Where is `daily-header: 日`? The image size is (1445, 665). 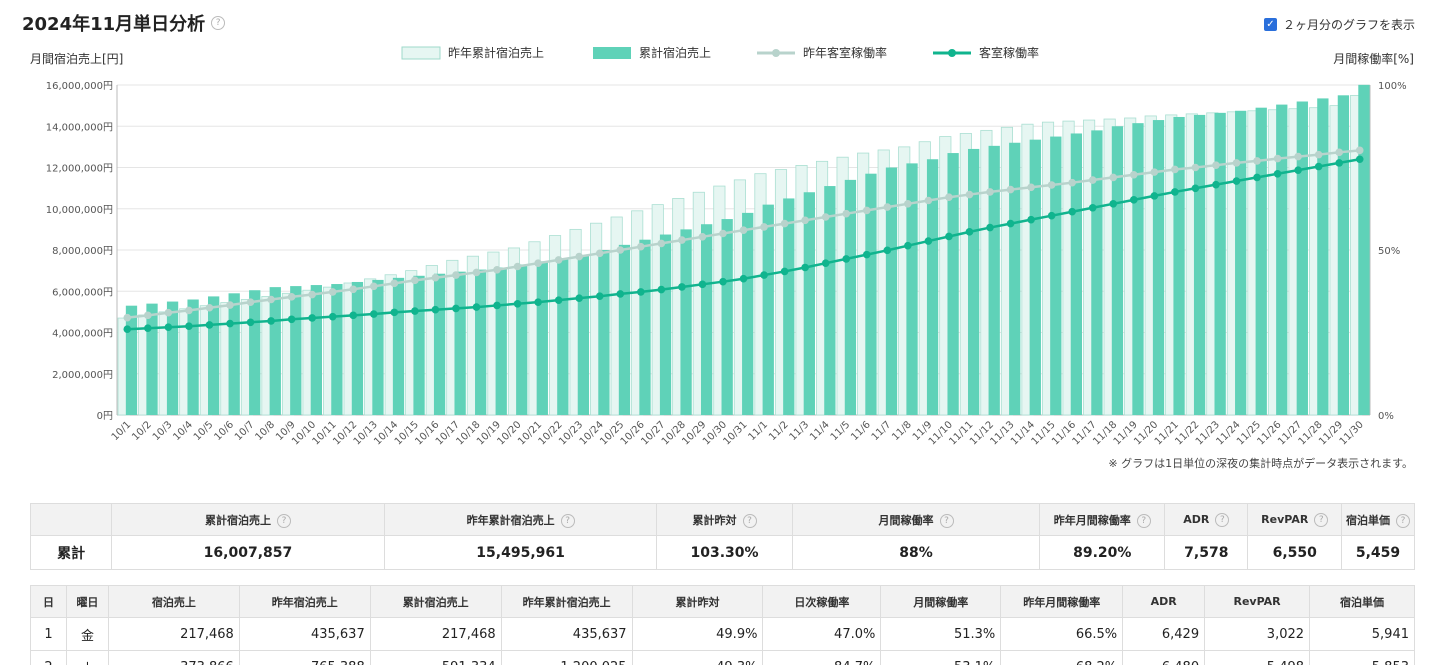 daily-header: 日 is located at coordinates (48, 601).